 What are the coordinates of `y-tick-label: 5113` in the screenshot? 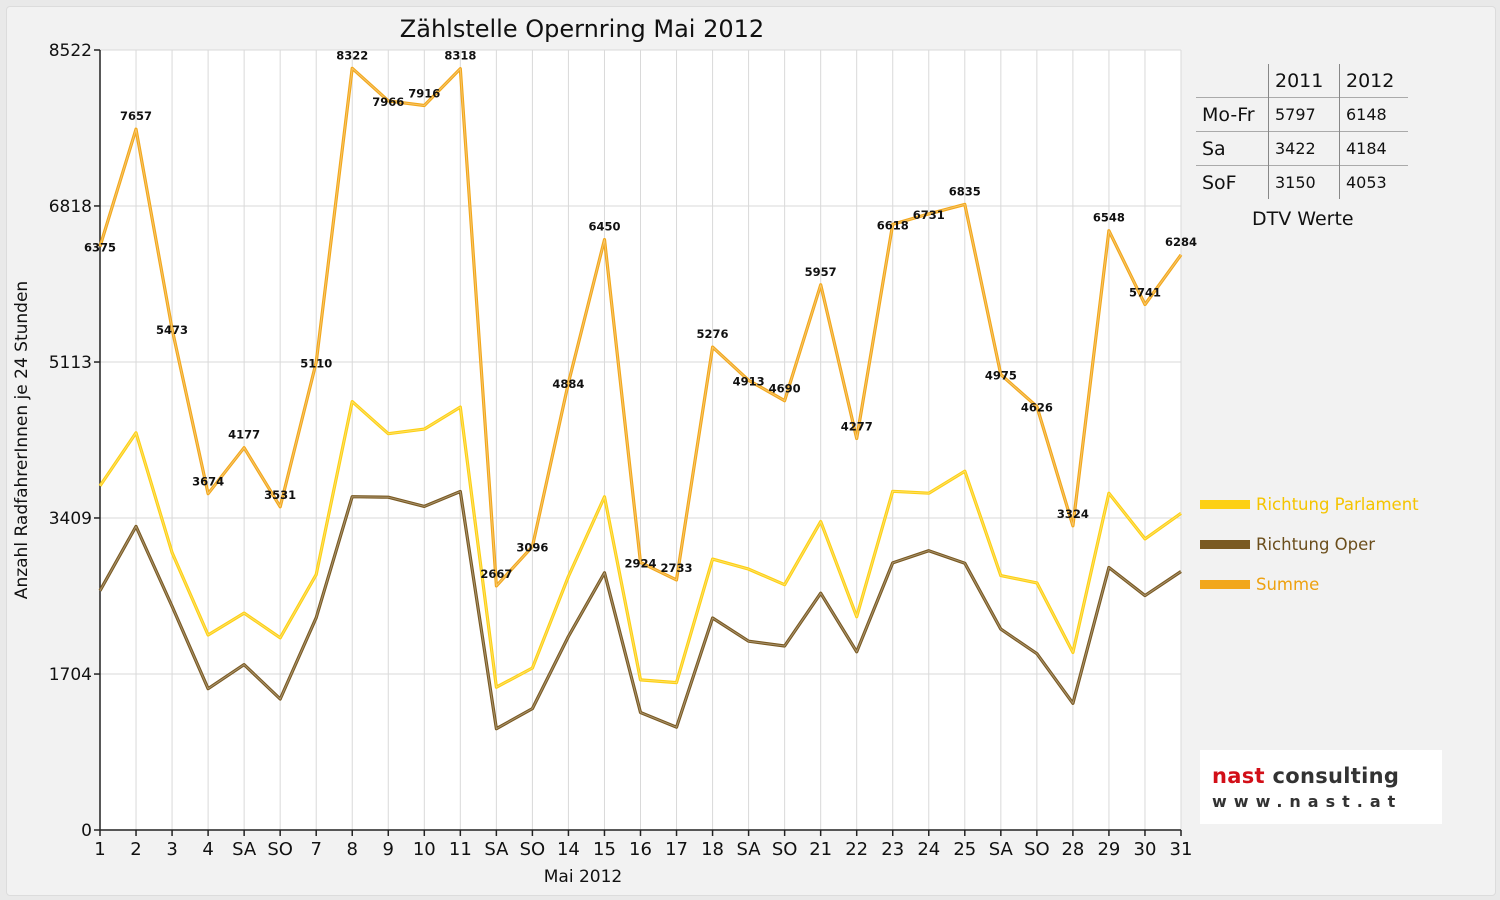 It's located at (70, 363).